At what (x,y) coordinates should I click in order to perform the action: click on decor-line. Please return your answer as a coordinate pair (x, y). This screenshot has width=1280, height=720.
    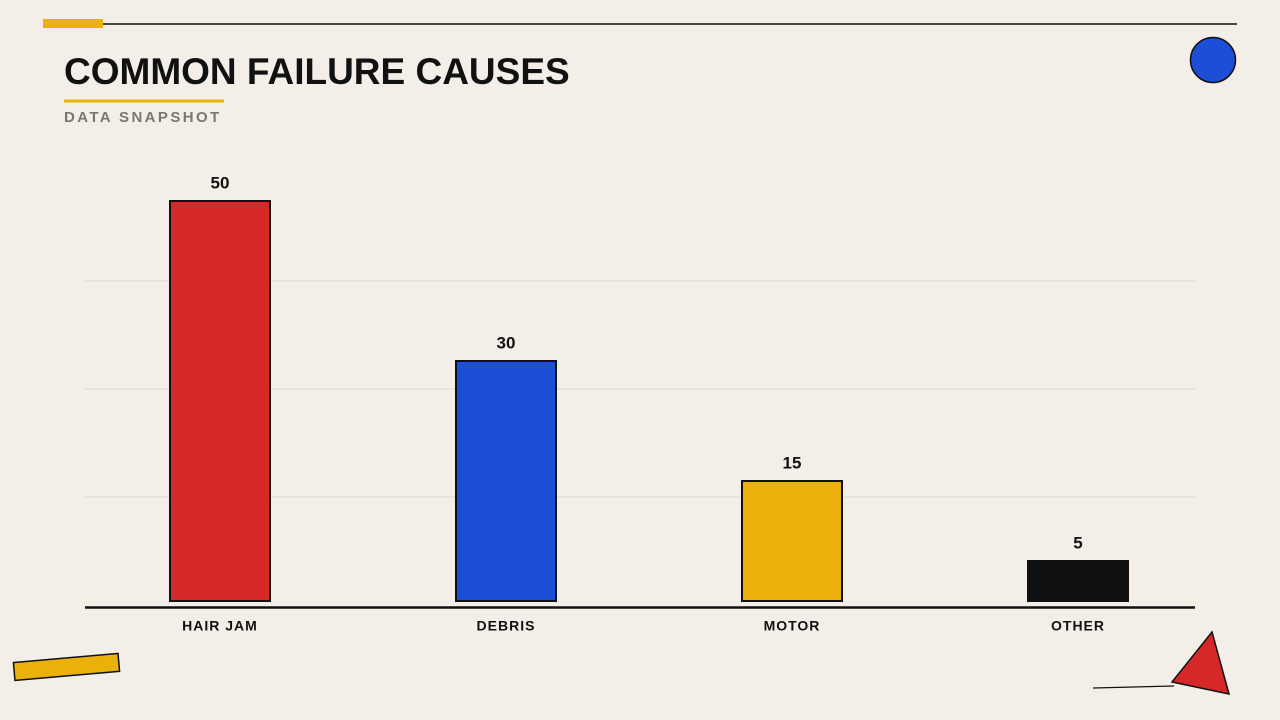
    Looking at the image, I should click on (1133, 687).